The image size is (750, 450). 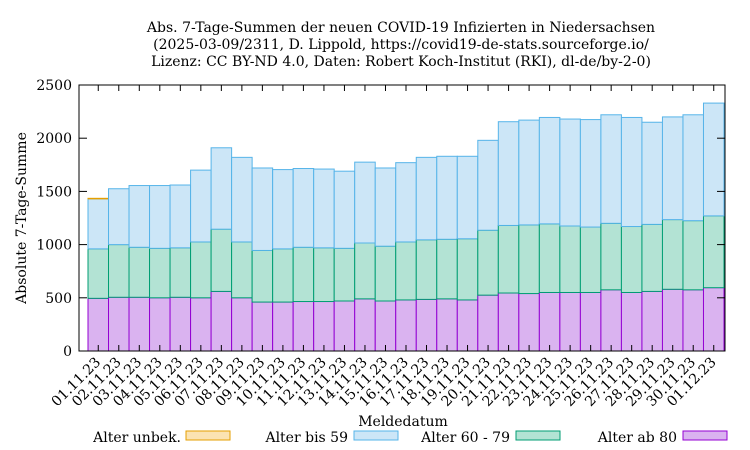 What do you see at coordinates (508, 259) in the screenshot?
I see `bar-21.11.23-series-1` at bounding box center [508, 259].